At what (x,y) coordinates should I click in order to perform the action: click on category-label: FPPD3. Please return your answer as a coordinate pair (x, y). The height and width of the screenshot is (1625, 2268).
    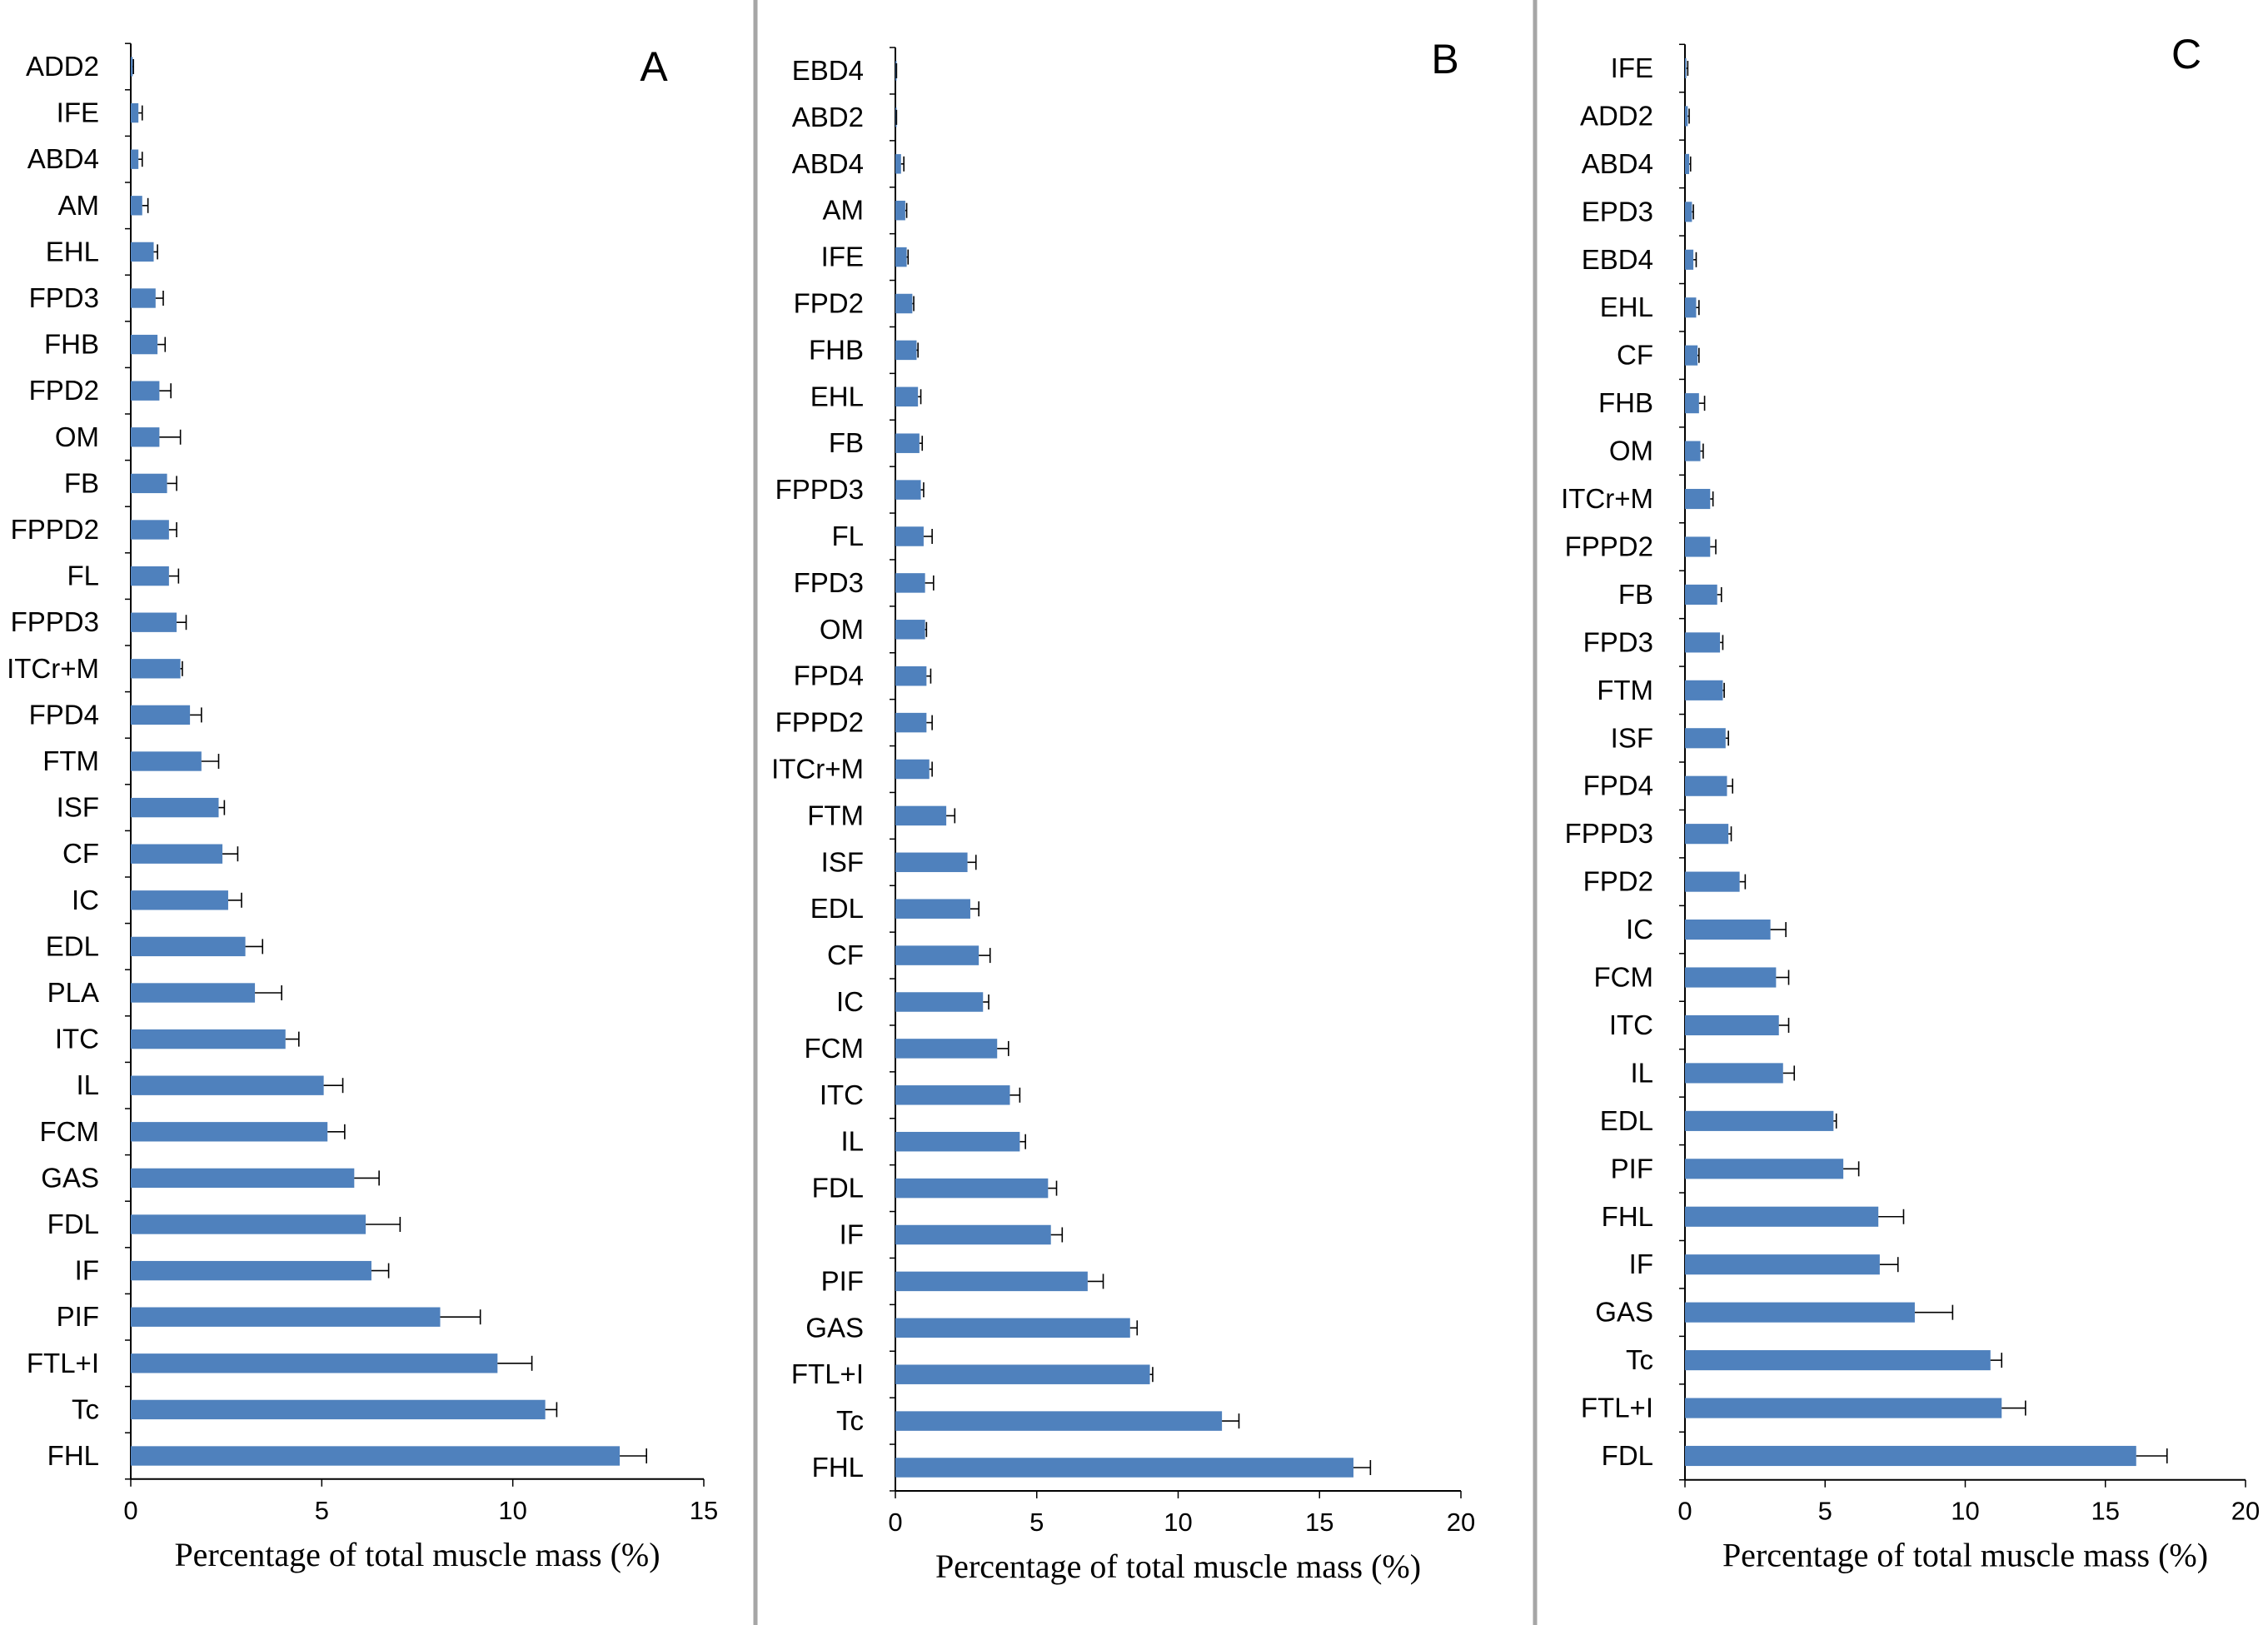
    Looking at the image, I should click on (55, 621).